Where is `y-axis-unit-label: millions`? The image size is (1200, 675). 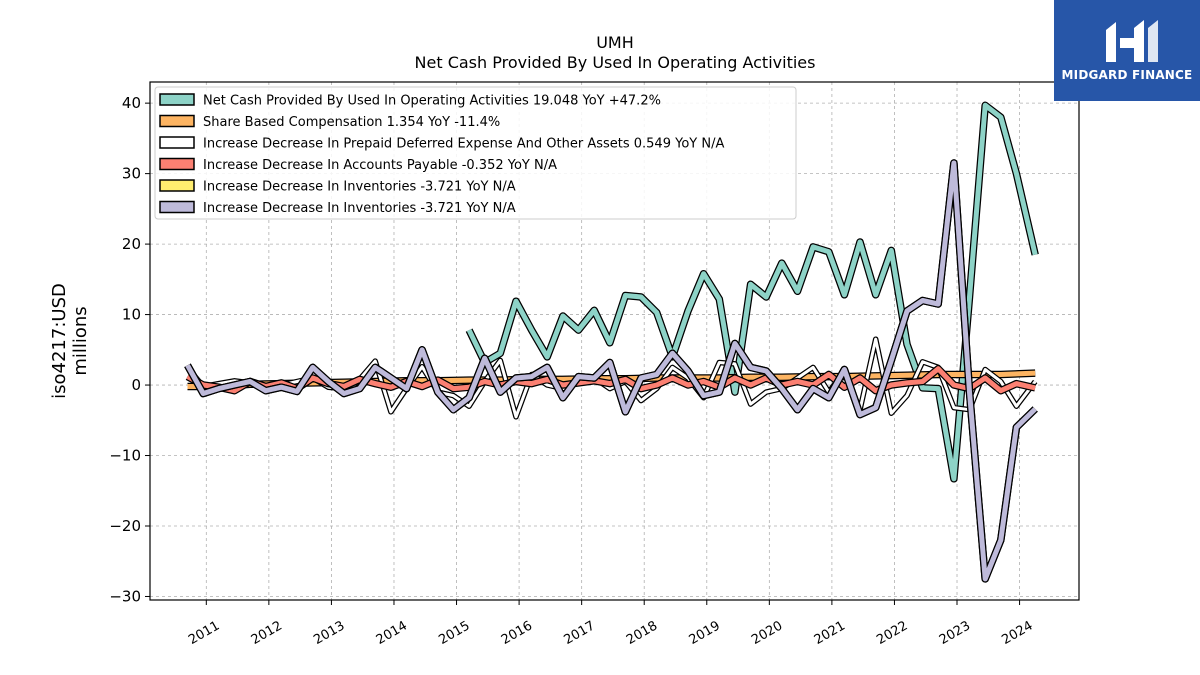 y-axis-unit-label: millions is located at coordinates (80, 340).